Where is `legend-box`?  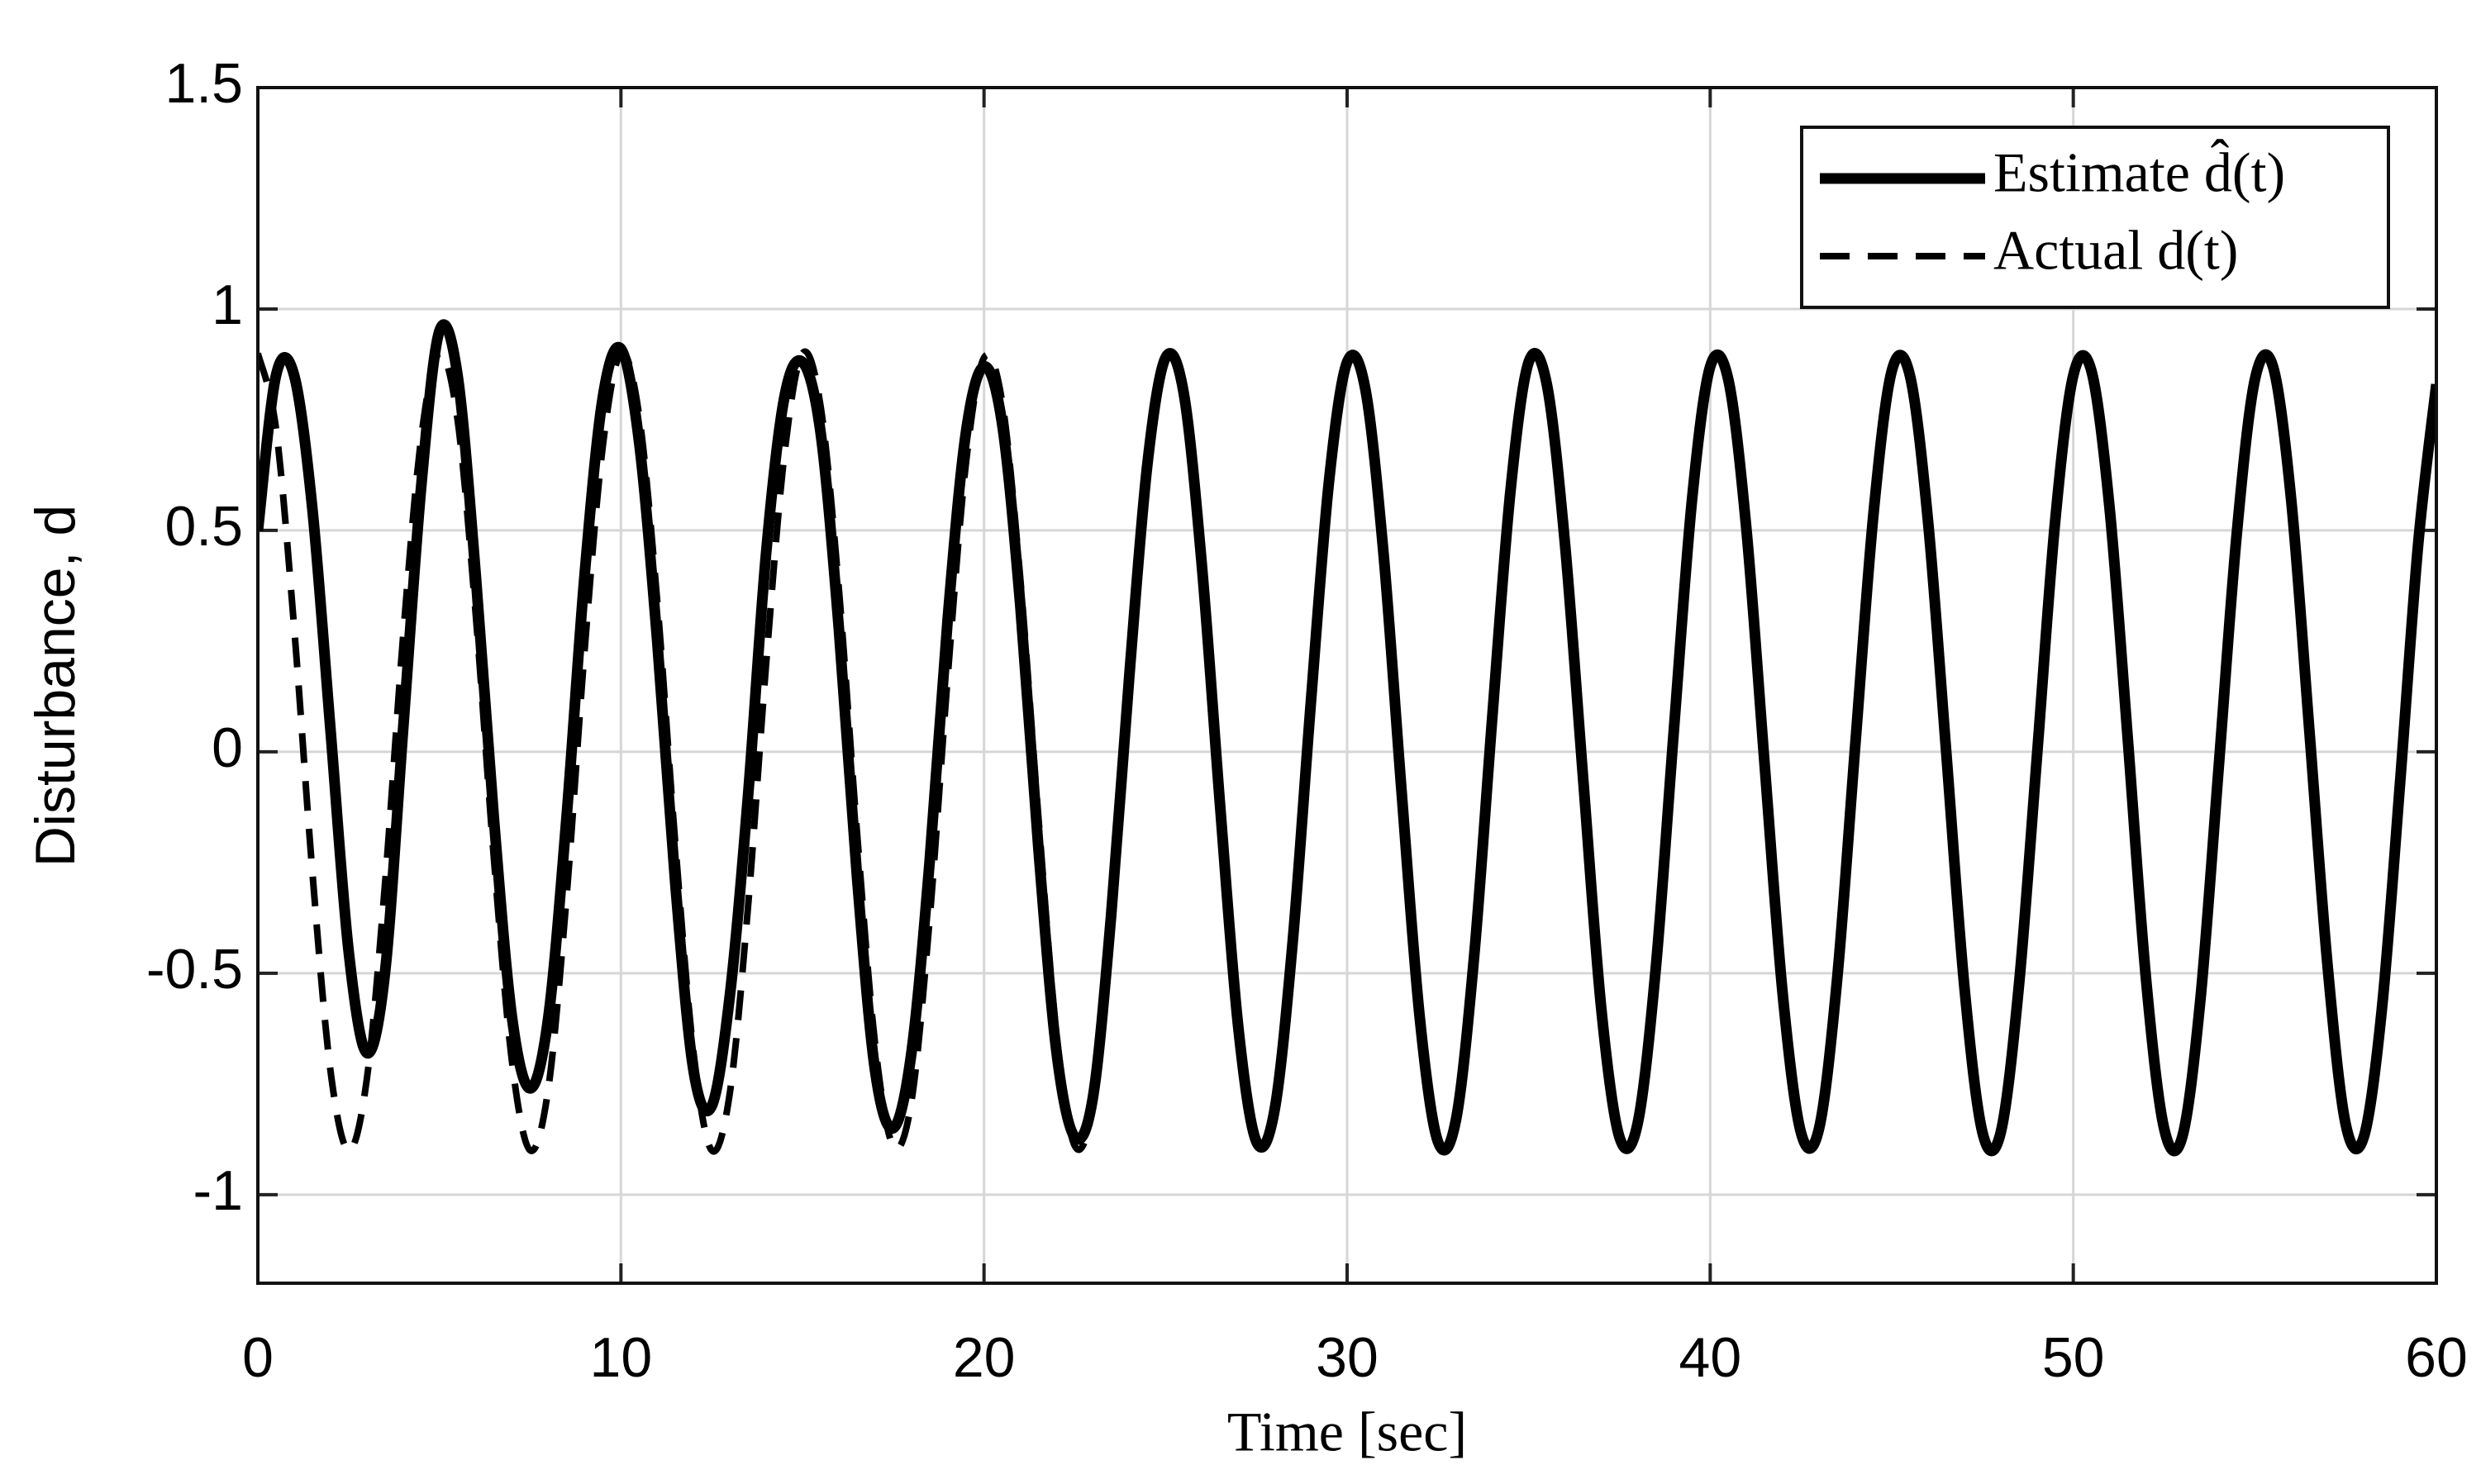
legend-box is located at coordinates (2095, 217).